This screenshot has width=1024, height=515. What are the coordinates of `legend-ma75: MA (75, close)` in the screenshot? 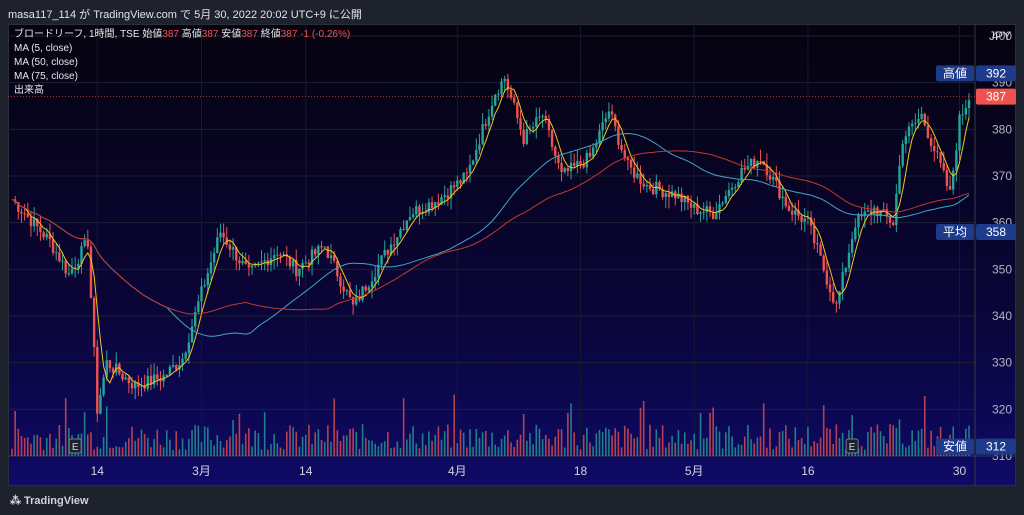 It's located at (46, 76).